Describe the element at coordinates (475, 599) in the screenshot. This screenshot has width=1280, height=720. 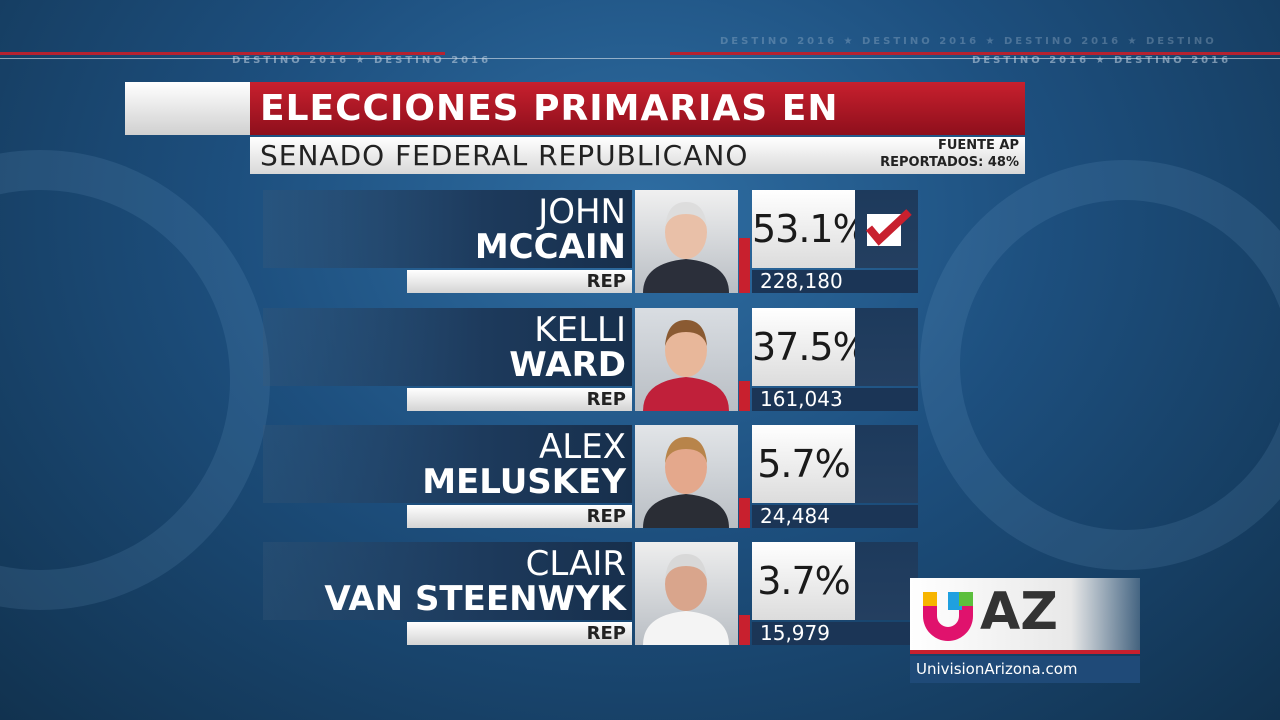
I see `last-name: VAN STEENWYK` at that location.